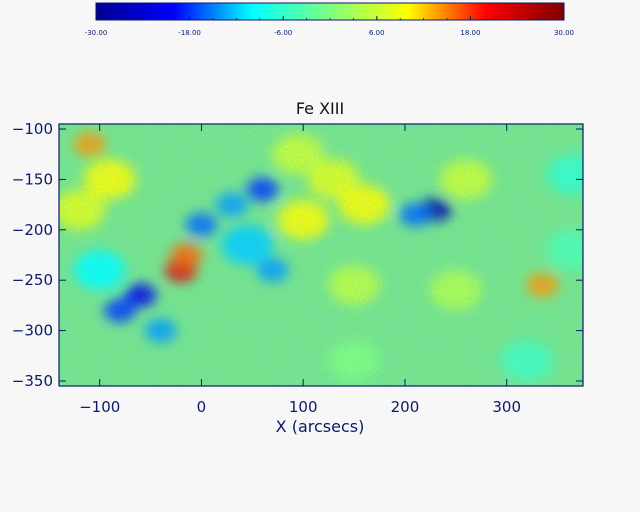  Describe the element at coordinates (32, 230) in the screenshot. I see `y-tick-label: −200` at that location.